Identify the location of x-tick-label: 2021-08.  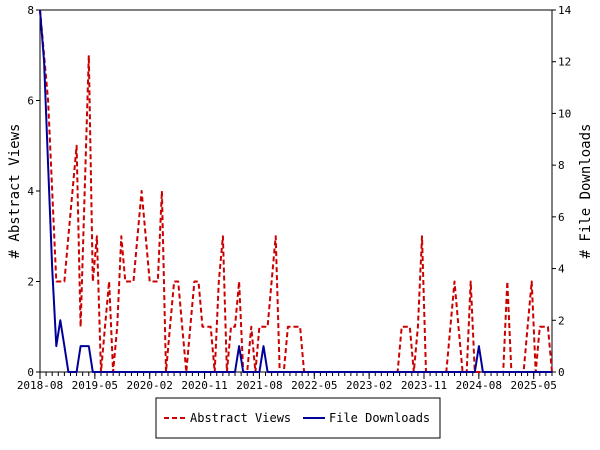
(259, 385).